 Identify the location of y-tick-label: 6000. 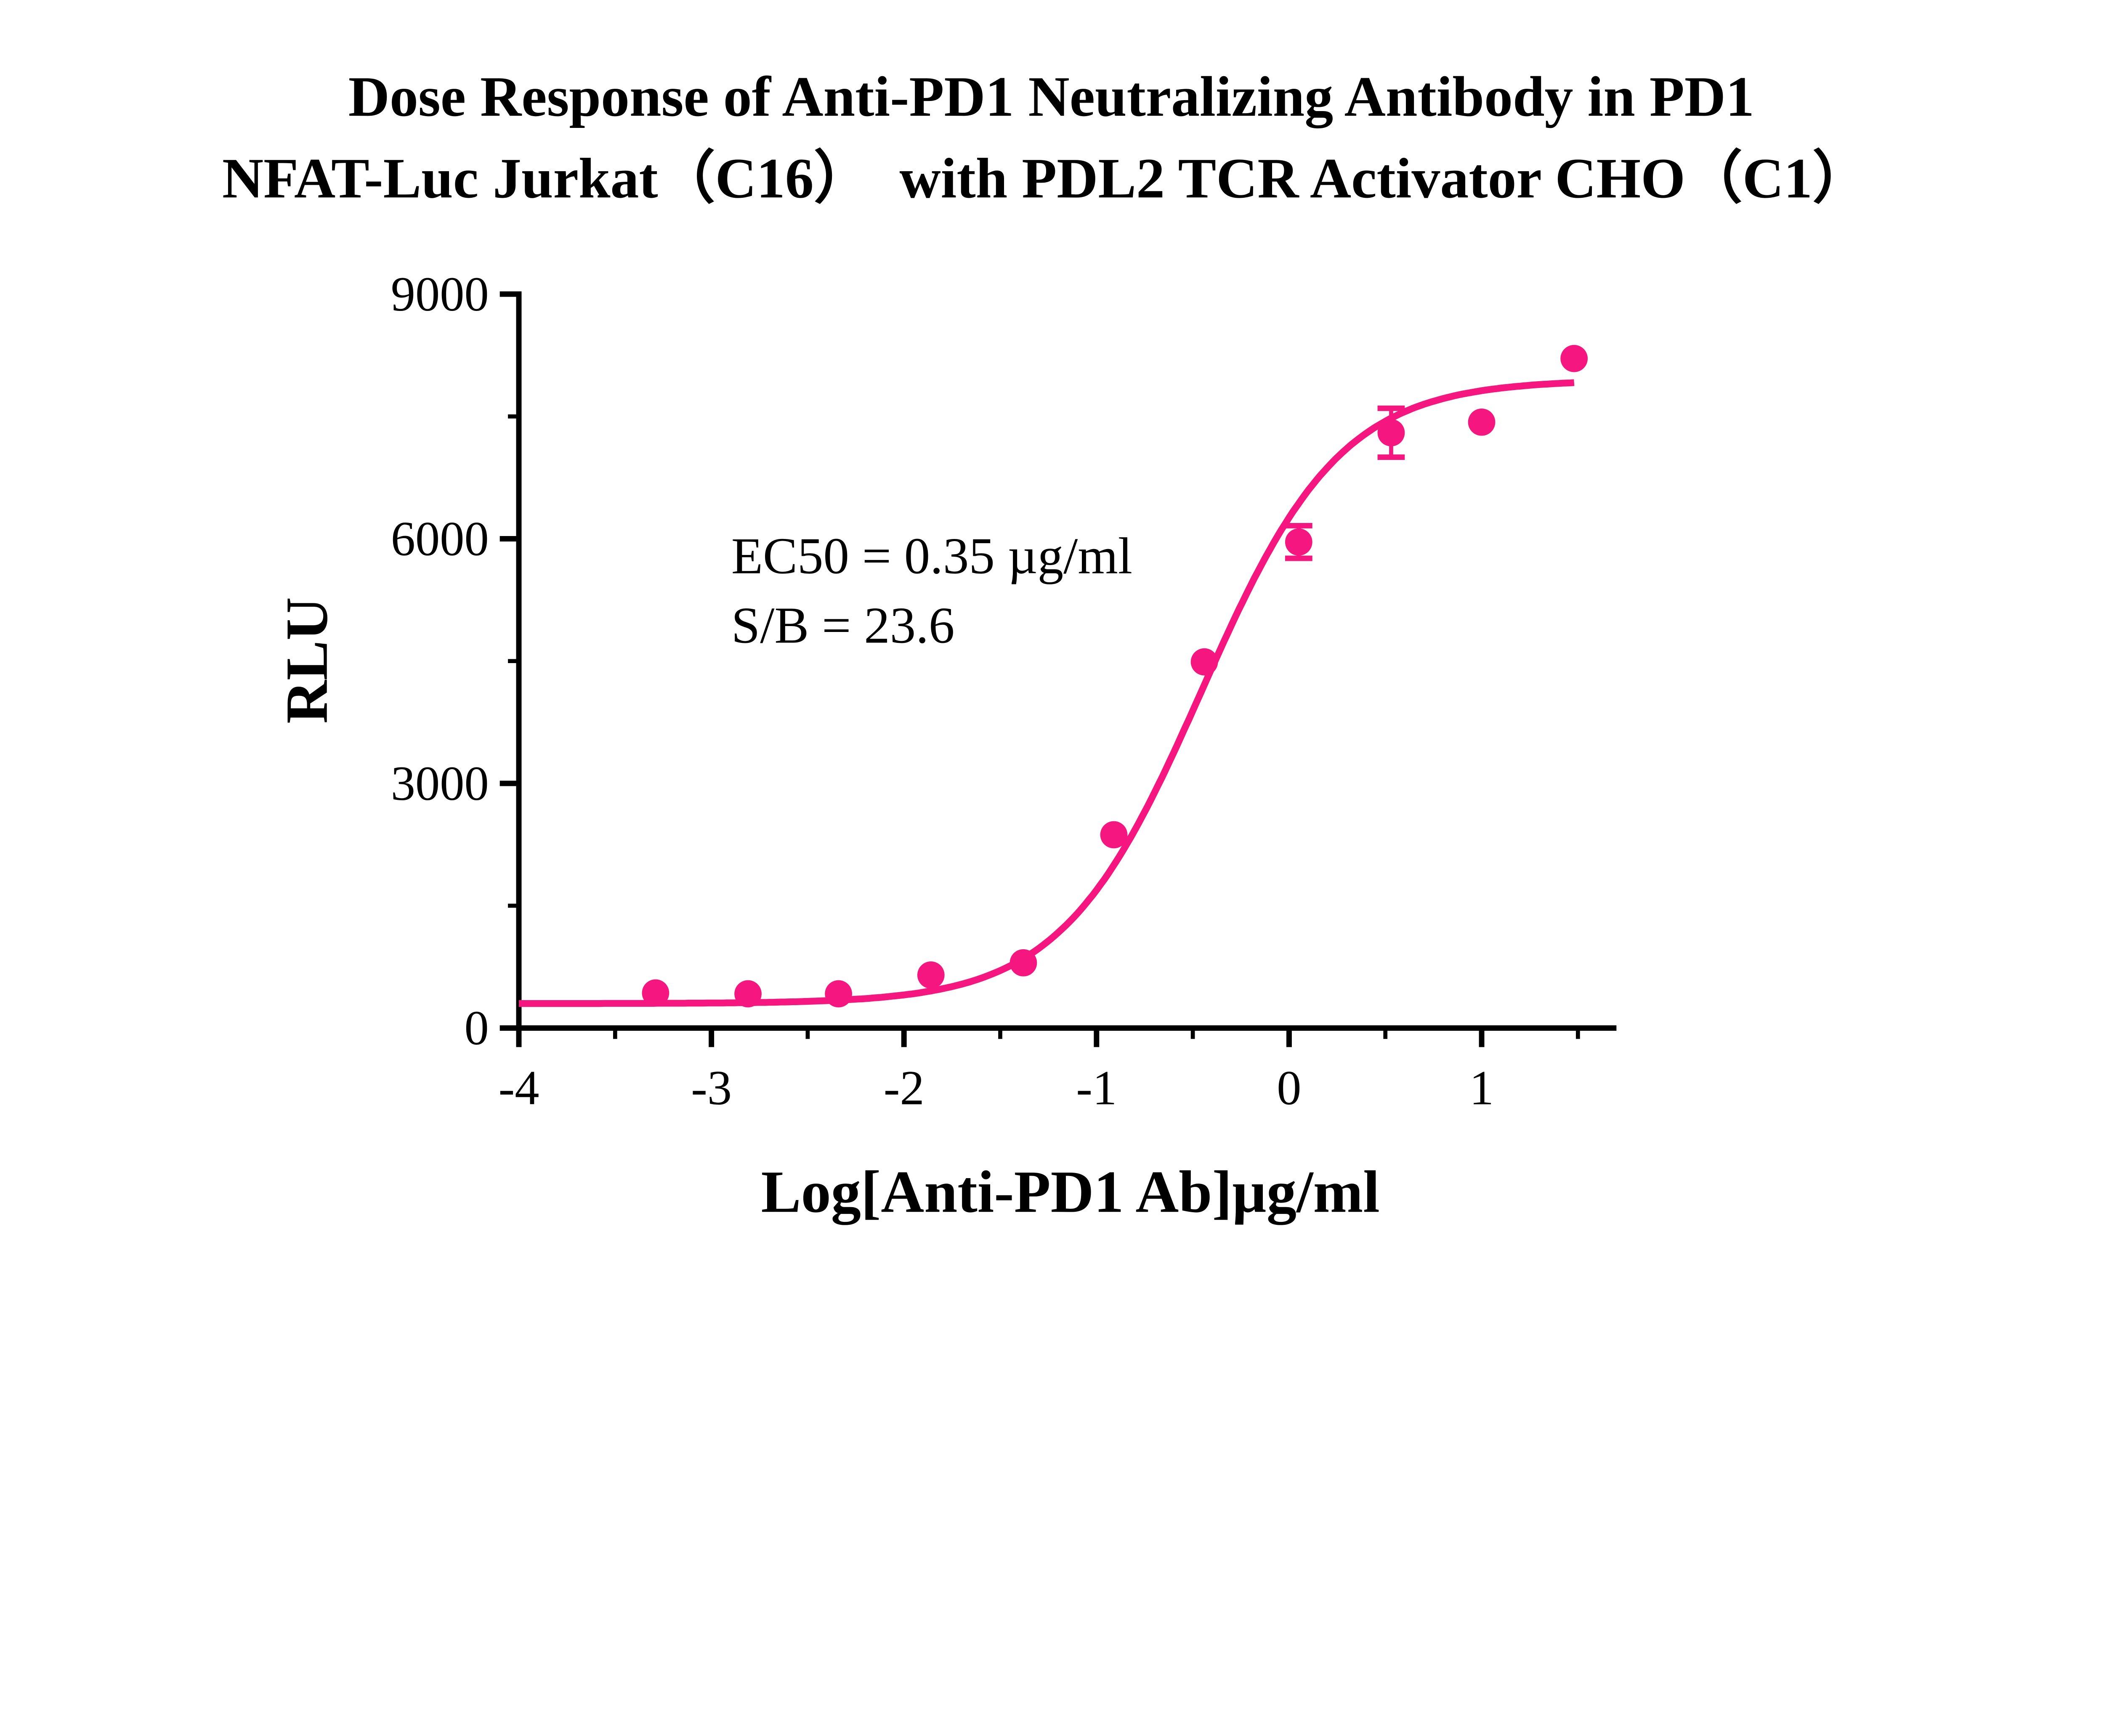
(440, 539).